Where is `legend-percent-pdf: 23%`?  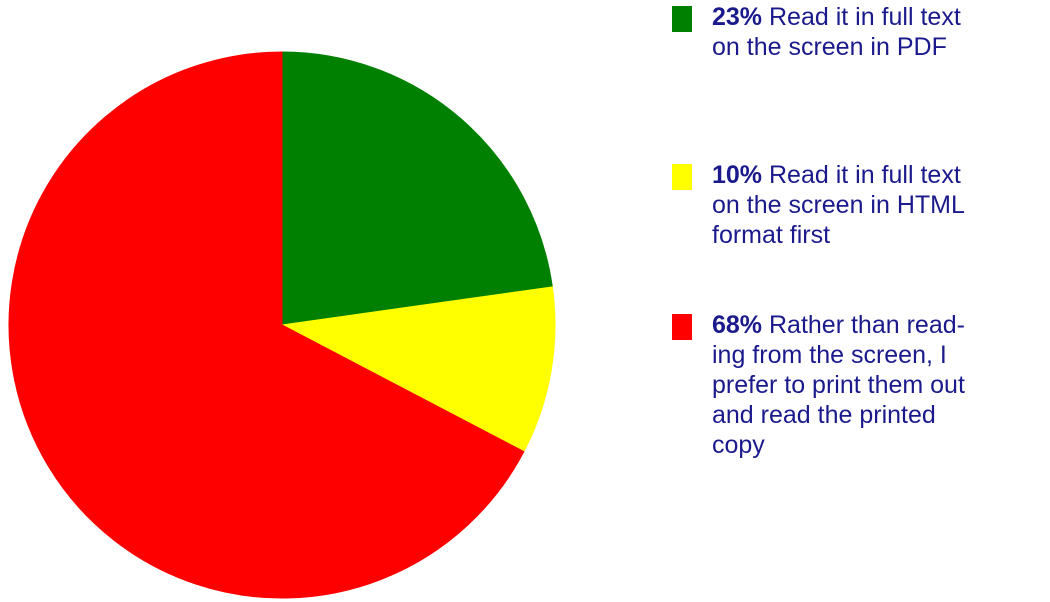 legend-percent-pdf: 23% is located at coordinates (737, 17).